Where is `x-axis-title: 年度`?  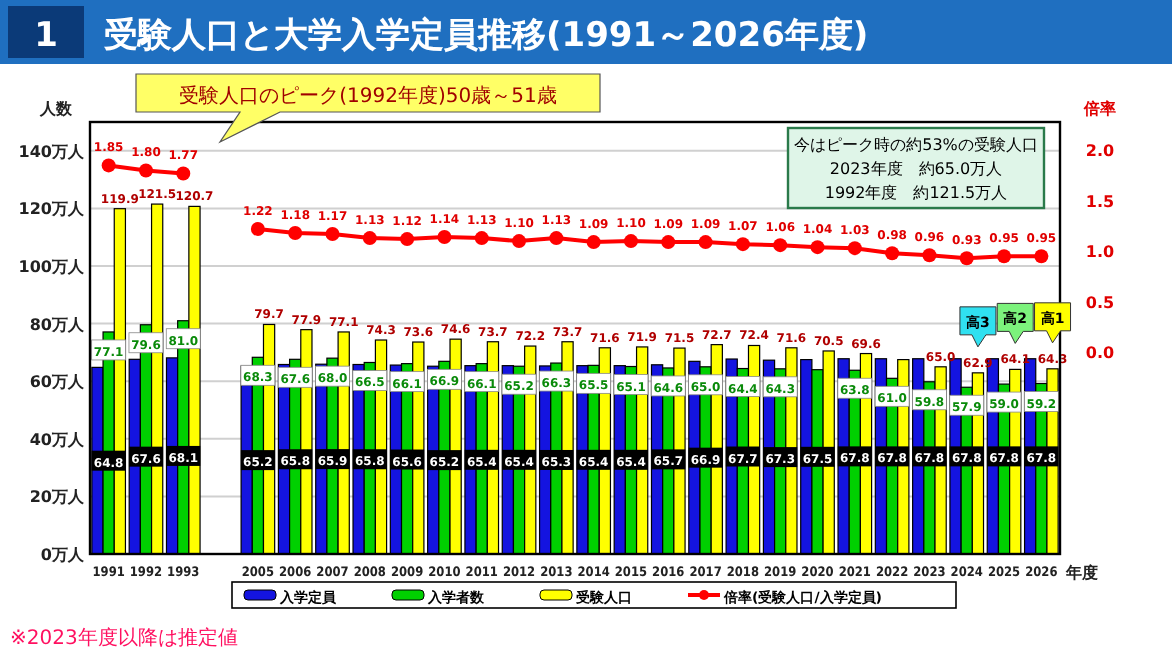 x-axis-title: 年度 is located at coordinates (1081, 572).